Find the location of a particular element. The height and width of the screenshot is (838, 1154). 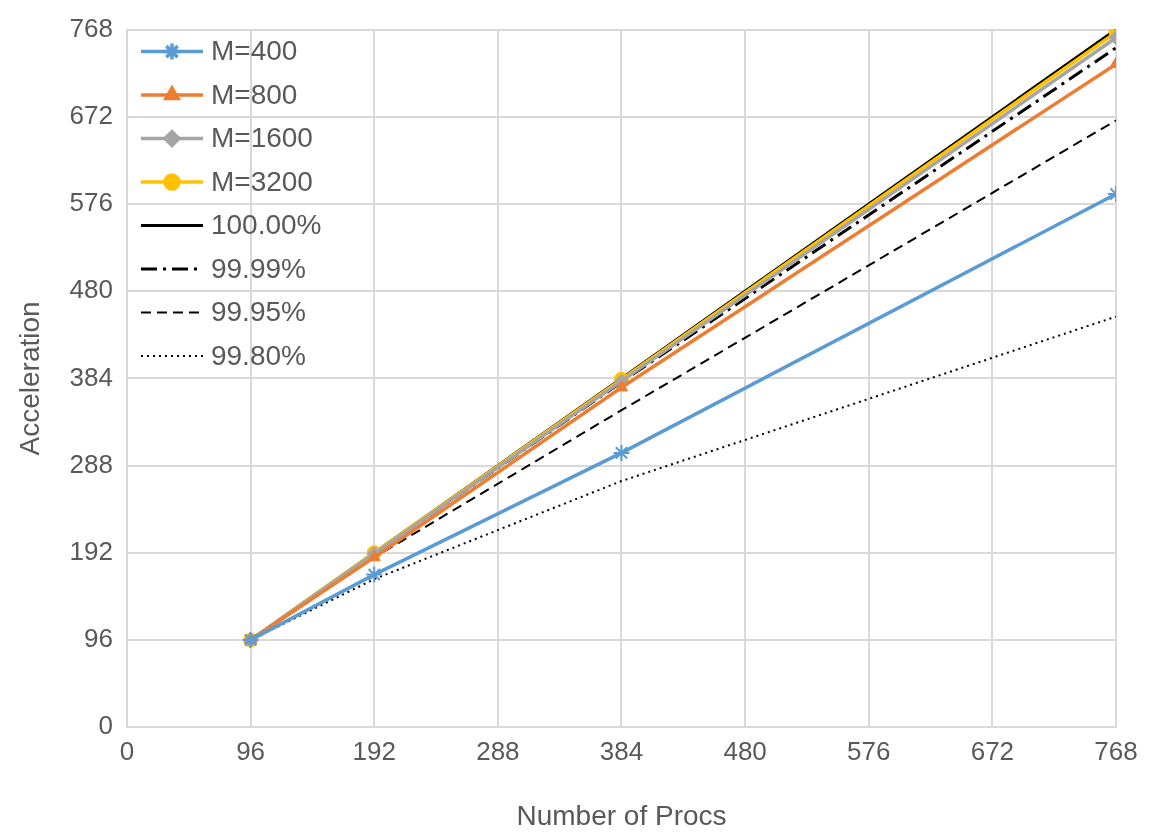

y-tick-label: 672 is located at coordinates (91, 114).